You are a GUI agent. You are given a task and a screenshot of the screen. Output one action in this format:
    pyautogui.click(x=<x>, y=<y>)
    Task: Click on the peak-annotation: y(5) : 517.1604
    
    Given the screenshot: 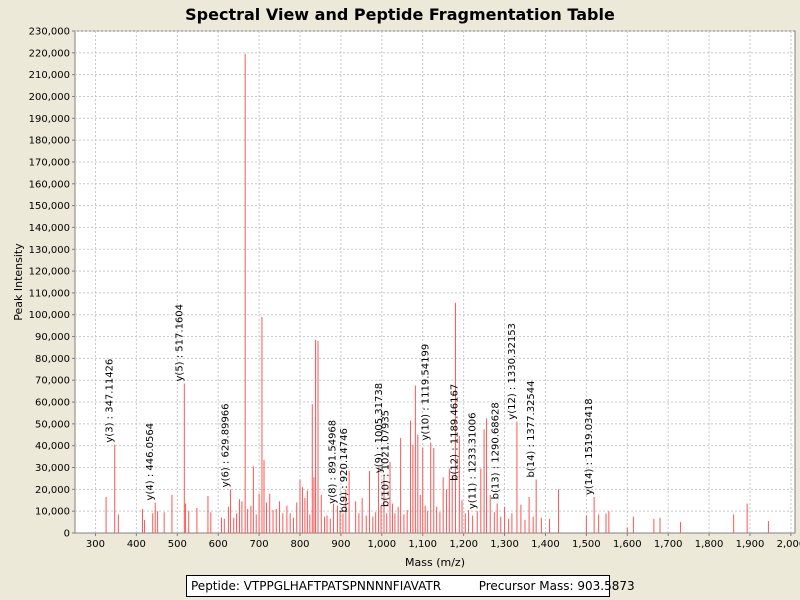 What is the action you would take?
    pyautogui.click(x=179, y=343)
    